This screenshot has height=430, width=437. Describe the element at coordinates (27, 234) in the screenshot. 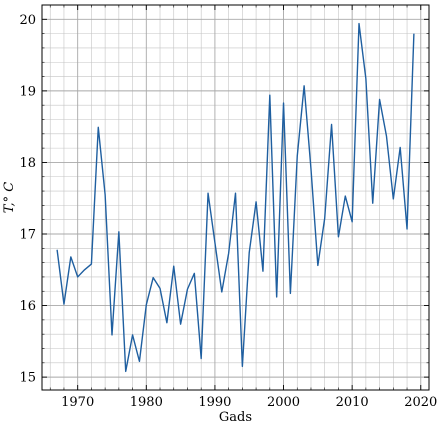

I see `y-tick-label: 17` at that location.